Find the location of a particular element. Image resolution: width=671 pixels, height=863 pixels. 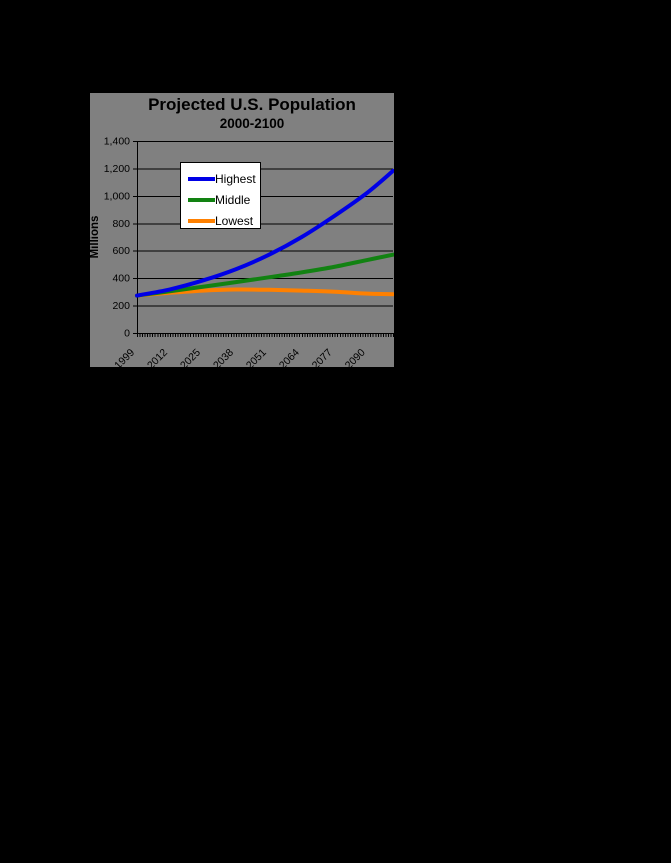

gridlines is located at coordinates (265, 224).